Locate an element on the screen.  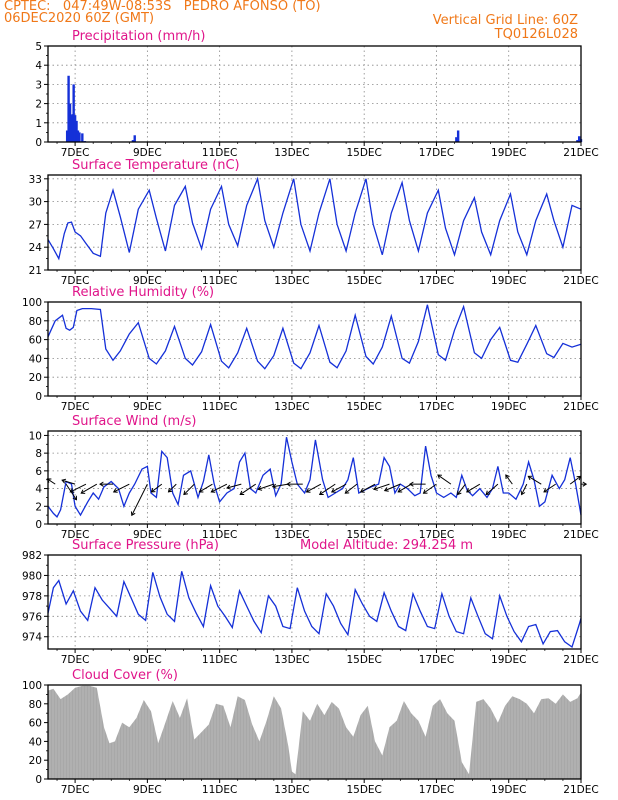
wind-ytick-label: 2 is located at coordinates (38, 507).